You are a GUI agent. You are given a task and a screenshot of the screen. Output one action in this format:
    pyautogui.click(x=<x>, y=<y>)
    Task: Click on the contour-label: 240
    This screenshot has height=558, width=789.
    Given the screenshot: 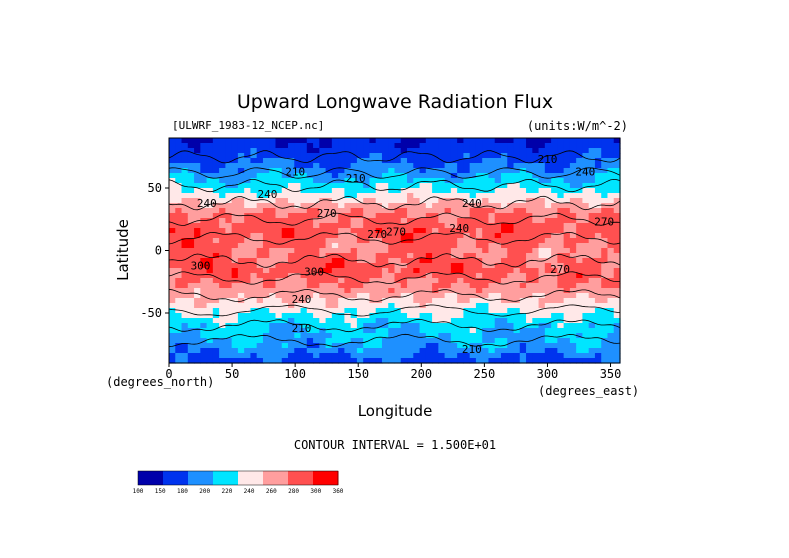 What is the action you would take?
    pyautogui.click(x=585, y=172)
    